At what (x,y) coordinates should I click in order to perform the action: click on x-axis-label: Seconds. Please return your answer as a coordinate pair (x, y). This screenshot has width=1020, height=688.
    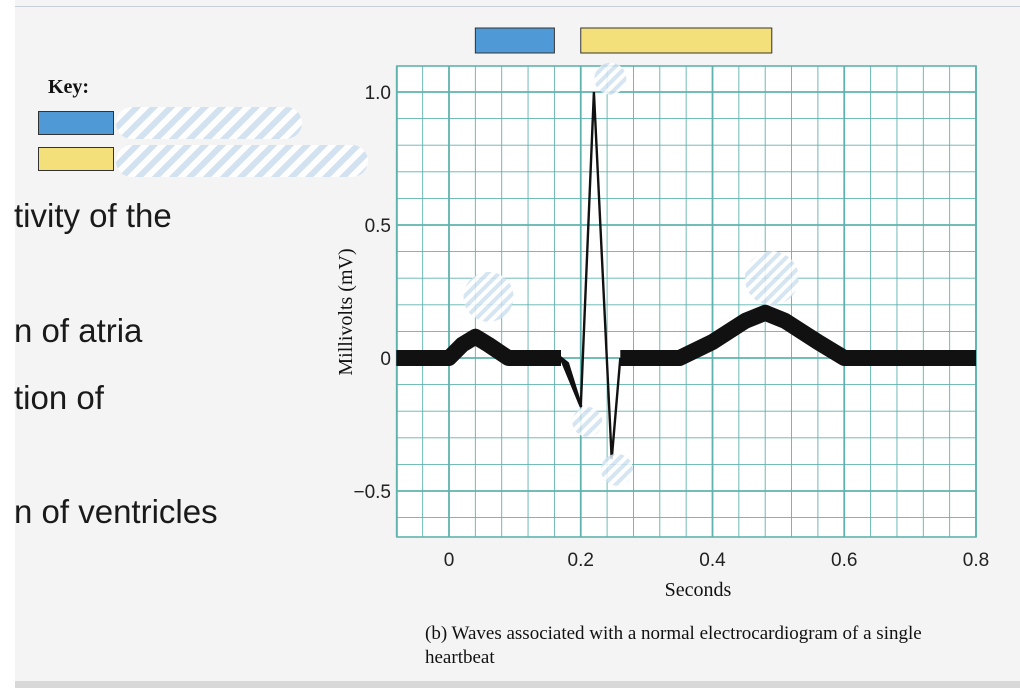
    Looking at the image, I should click on (698, 590).